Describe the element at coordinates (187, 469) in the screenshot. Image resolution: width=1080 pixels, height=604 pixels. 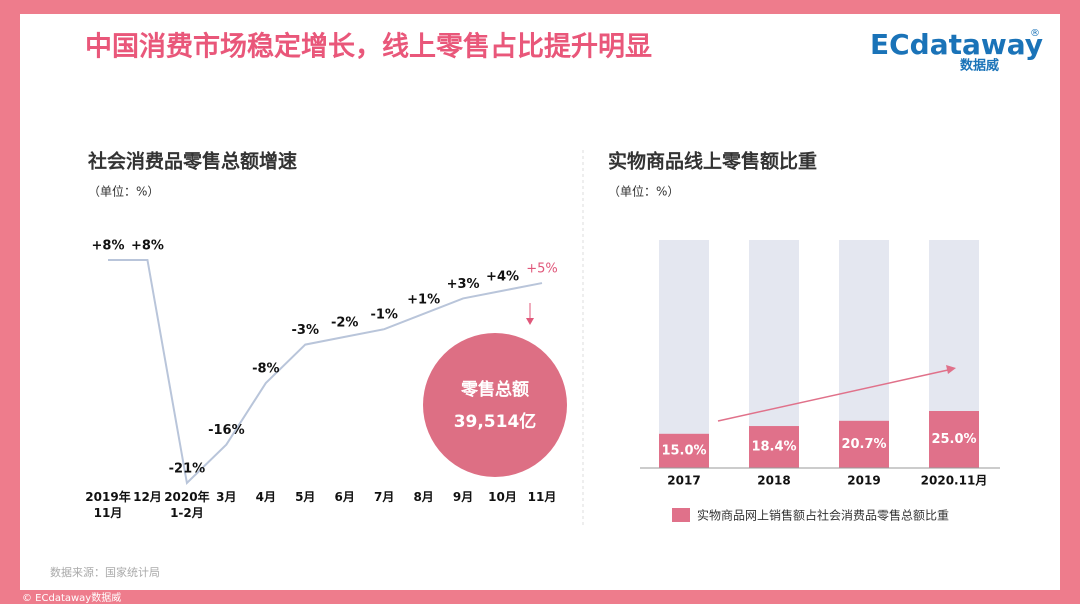
I see `data-label: -21%` at that location.